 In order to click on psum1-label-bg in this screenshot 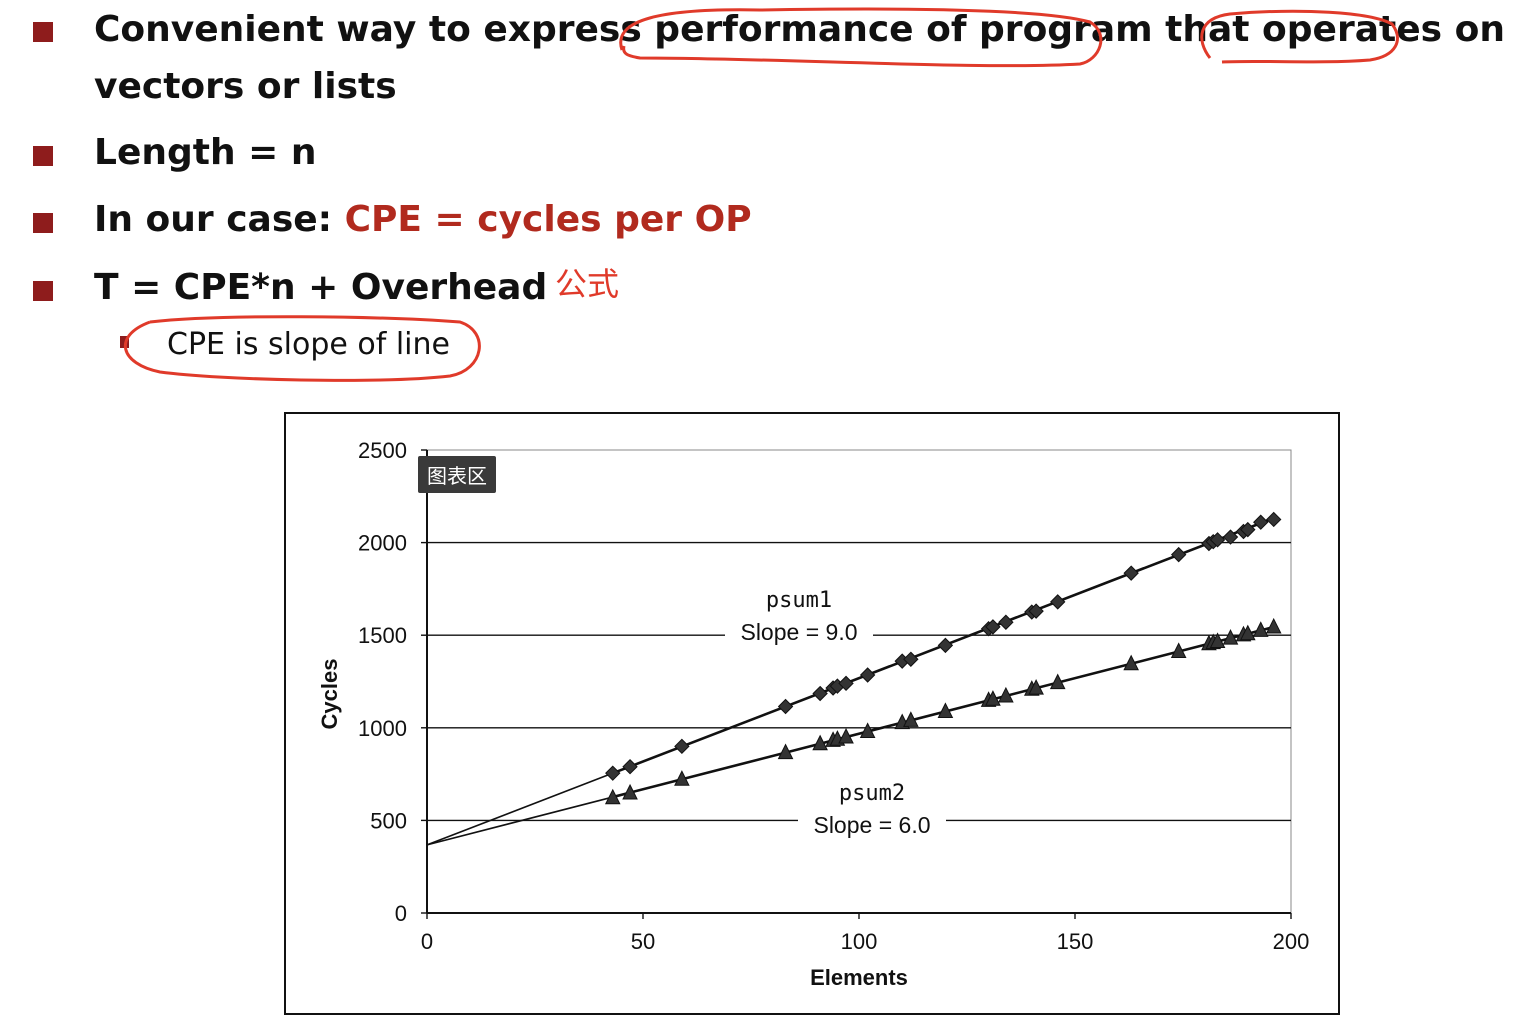, I will do `click(799, 632)`.